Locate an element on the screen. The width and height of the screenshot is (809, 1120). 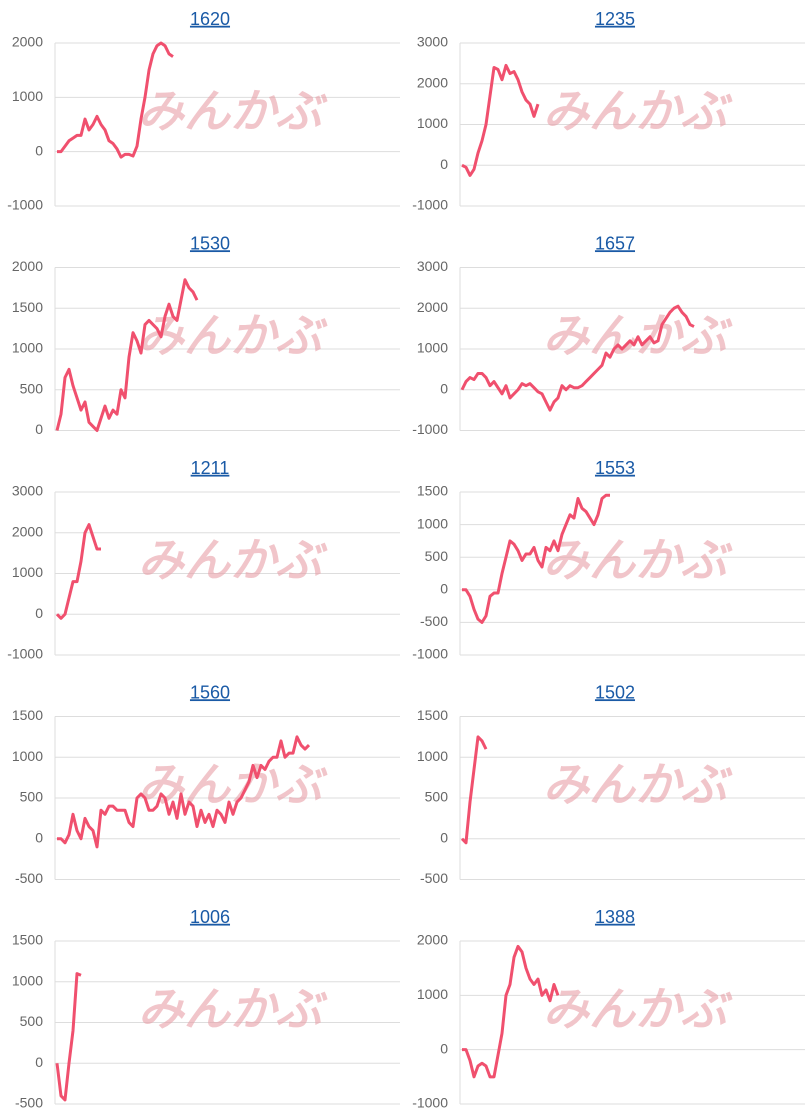
chart-title: 1006 is located at coordinates (210, 917).